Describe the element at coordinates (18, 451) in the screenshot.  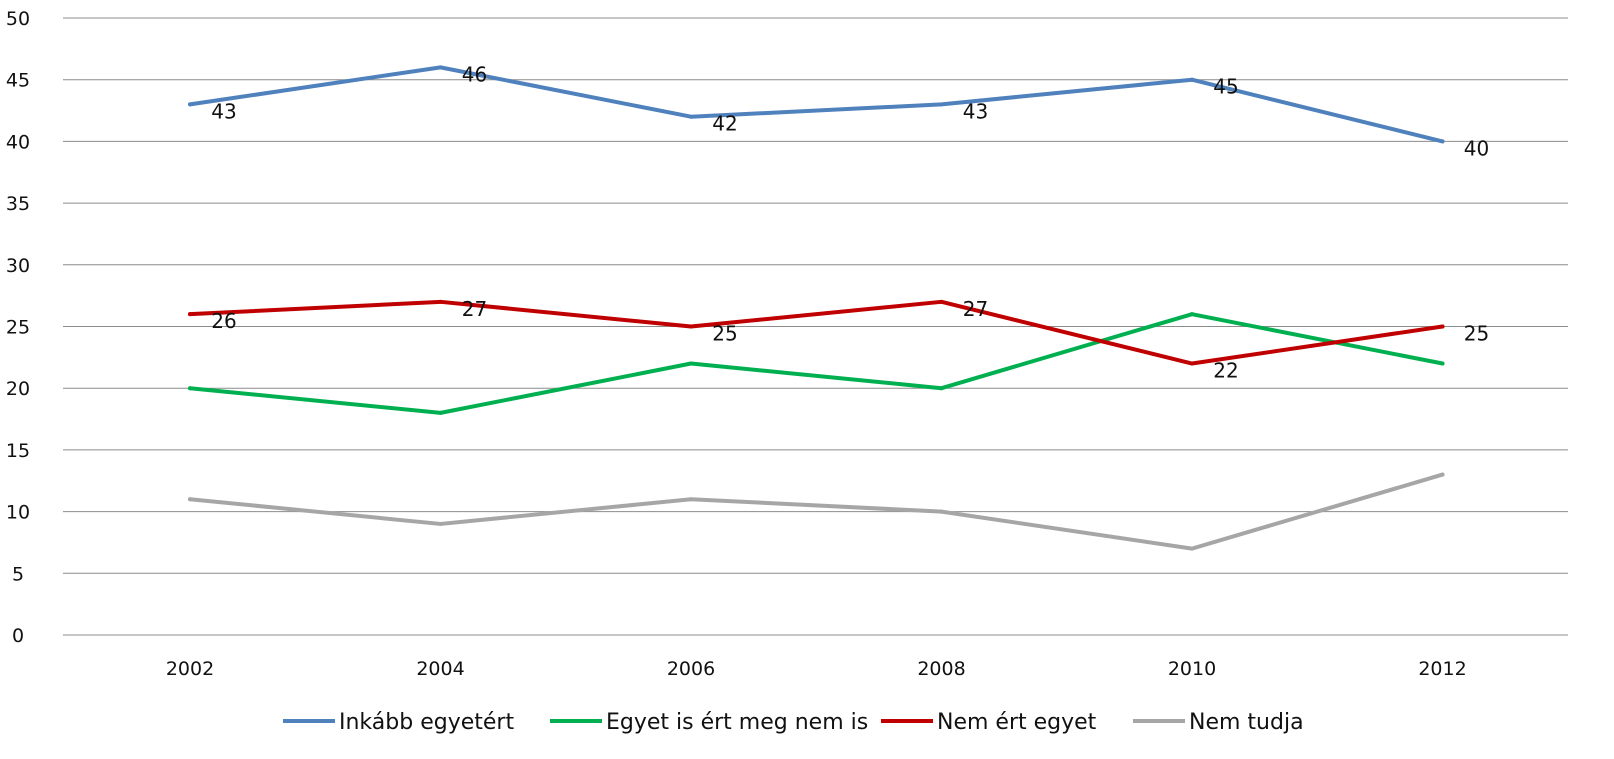
I see `y-tick-label: 15` at that location.